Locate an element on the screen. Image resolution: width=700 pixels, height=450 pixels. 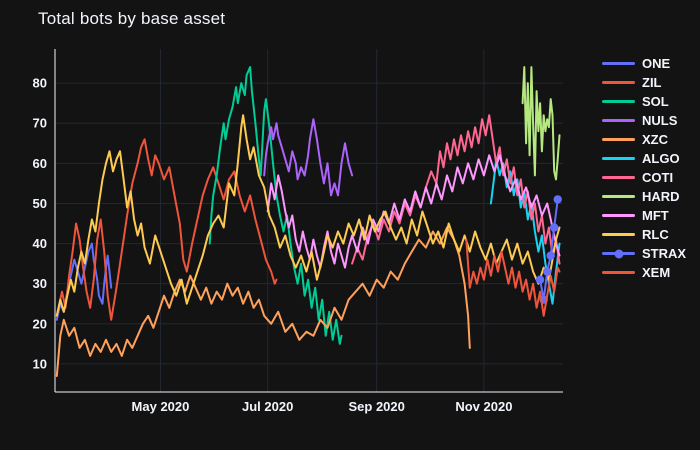
legend-label: XZC is located at coordinates (655, 139).